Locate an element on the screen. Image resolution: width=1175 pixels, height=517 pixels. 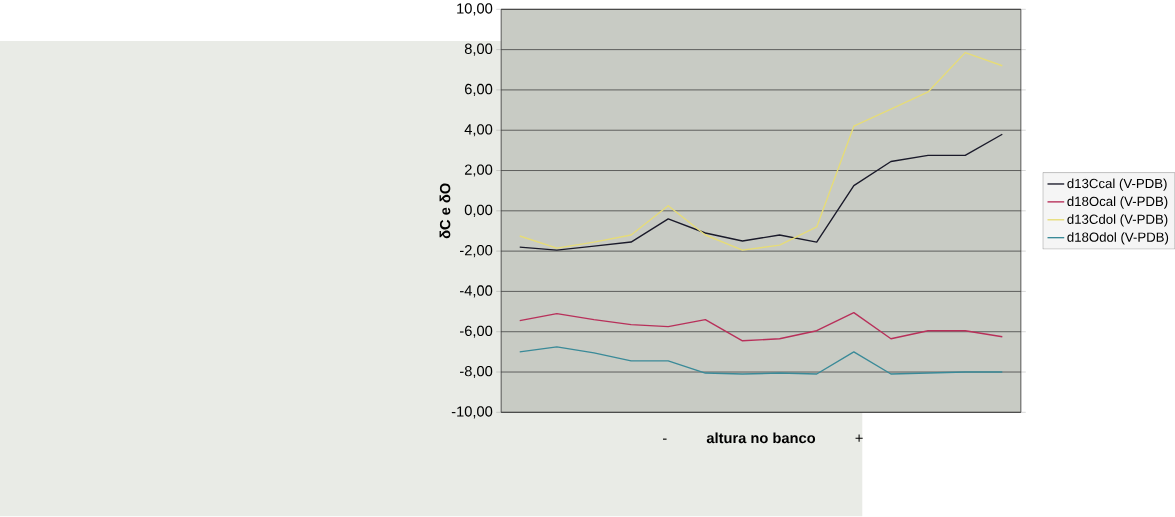
y-tick-label: -4,00 is located at coordinates (476, 291).